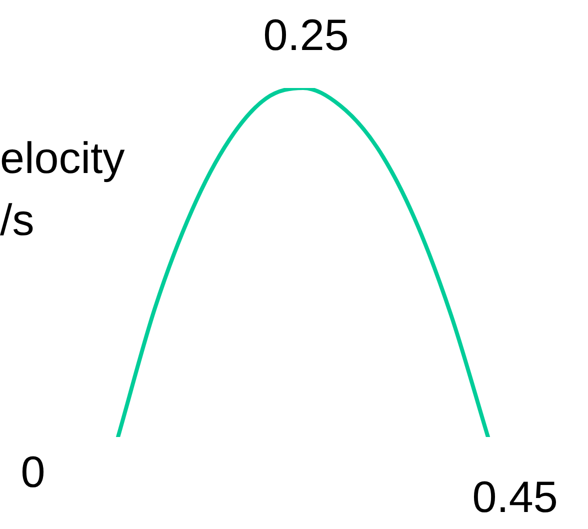 The height and width of the screenshot is (529, 588). I want to click on text: 0.25, so click(306, 35).